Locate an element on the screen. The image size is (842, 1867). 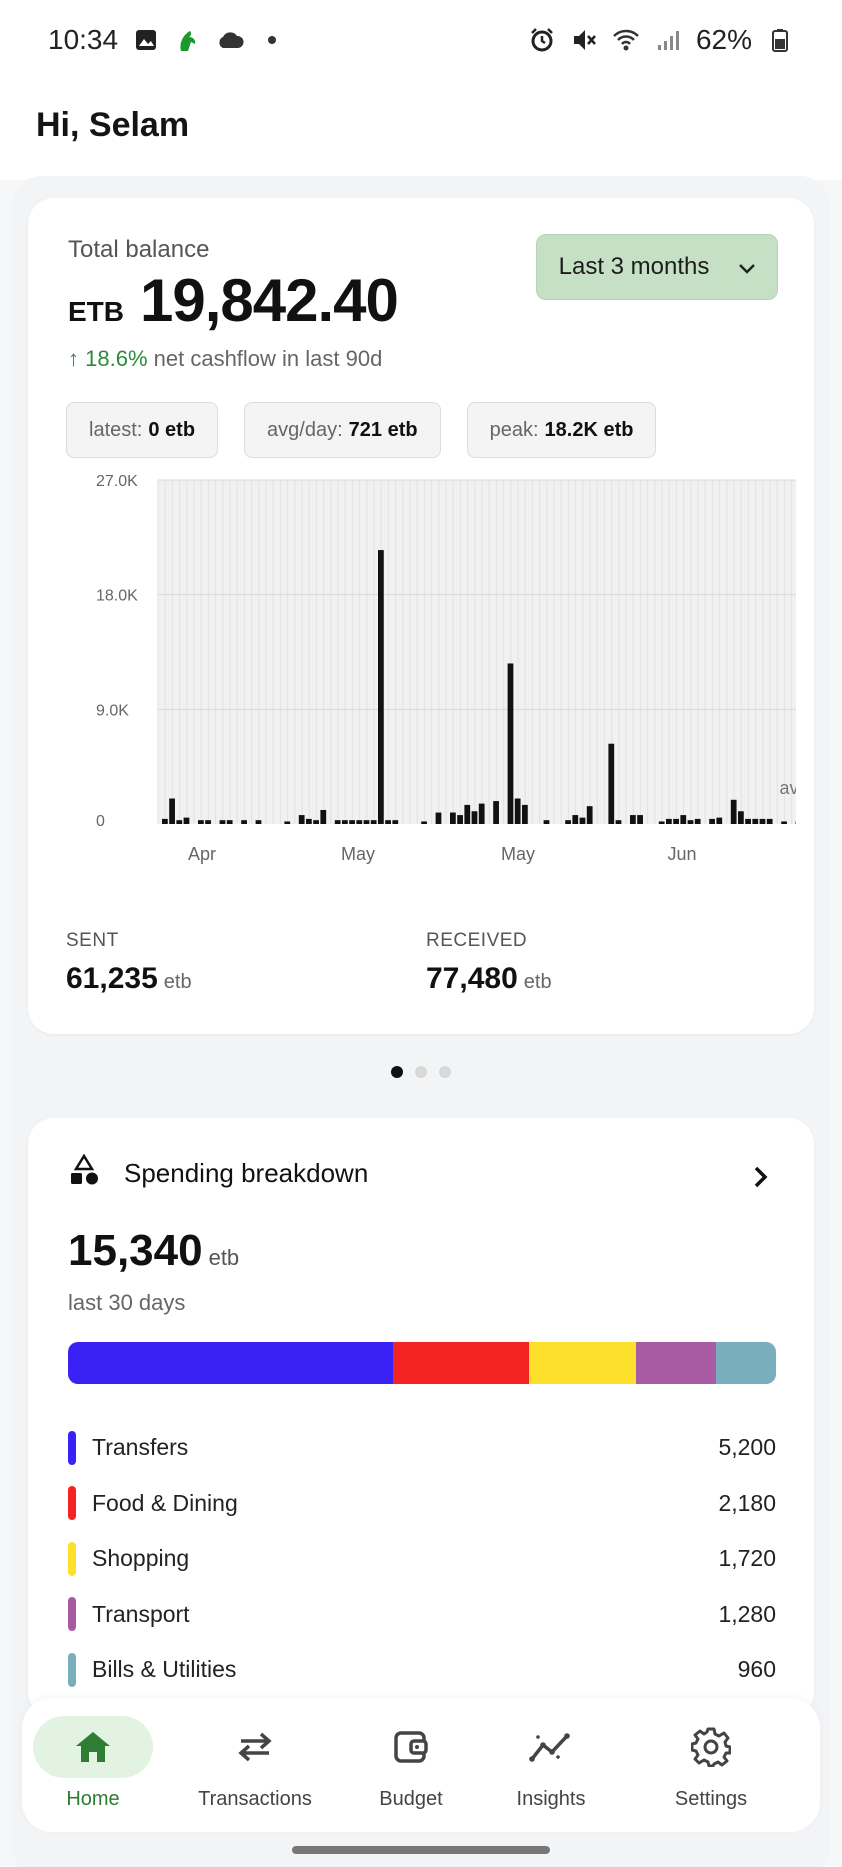
chip-avg-day: avg/day: 721 etb is located at coordinates (342, 430).